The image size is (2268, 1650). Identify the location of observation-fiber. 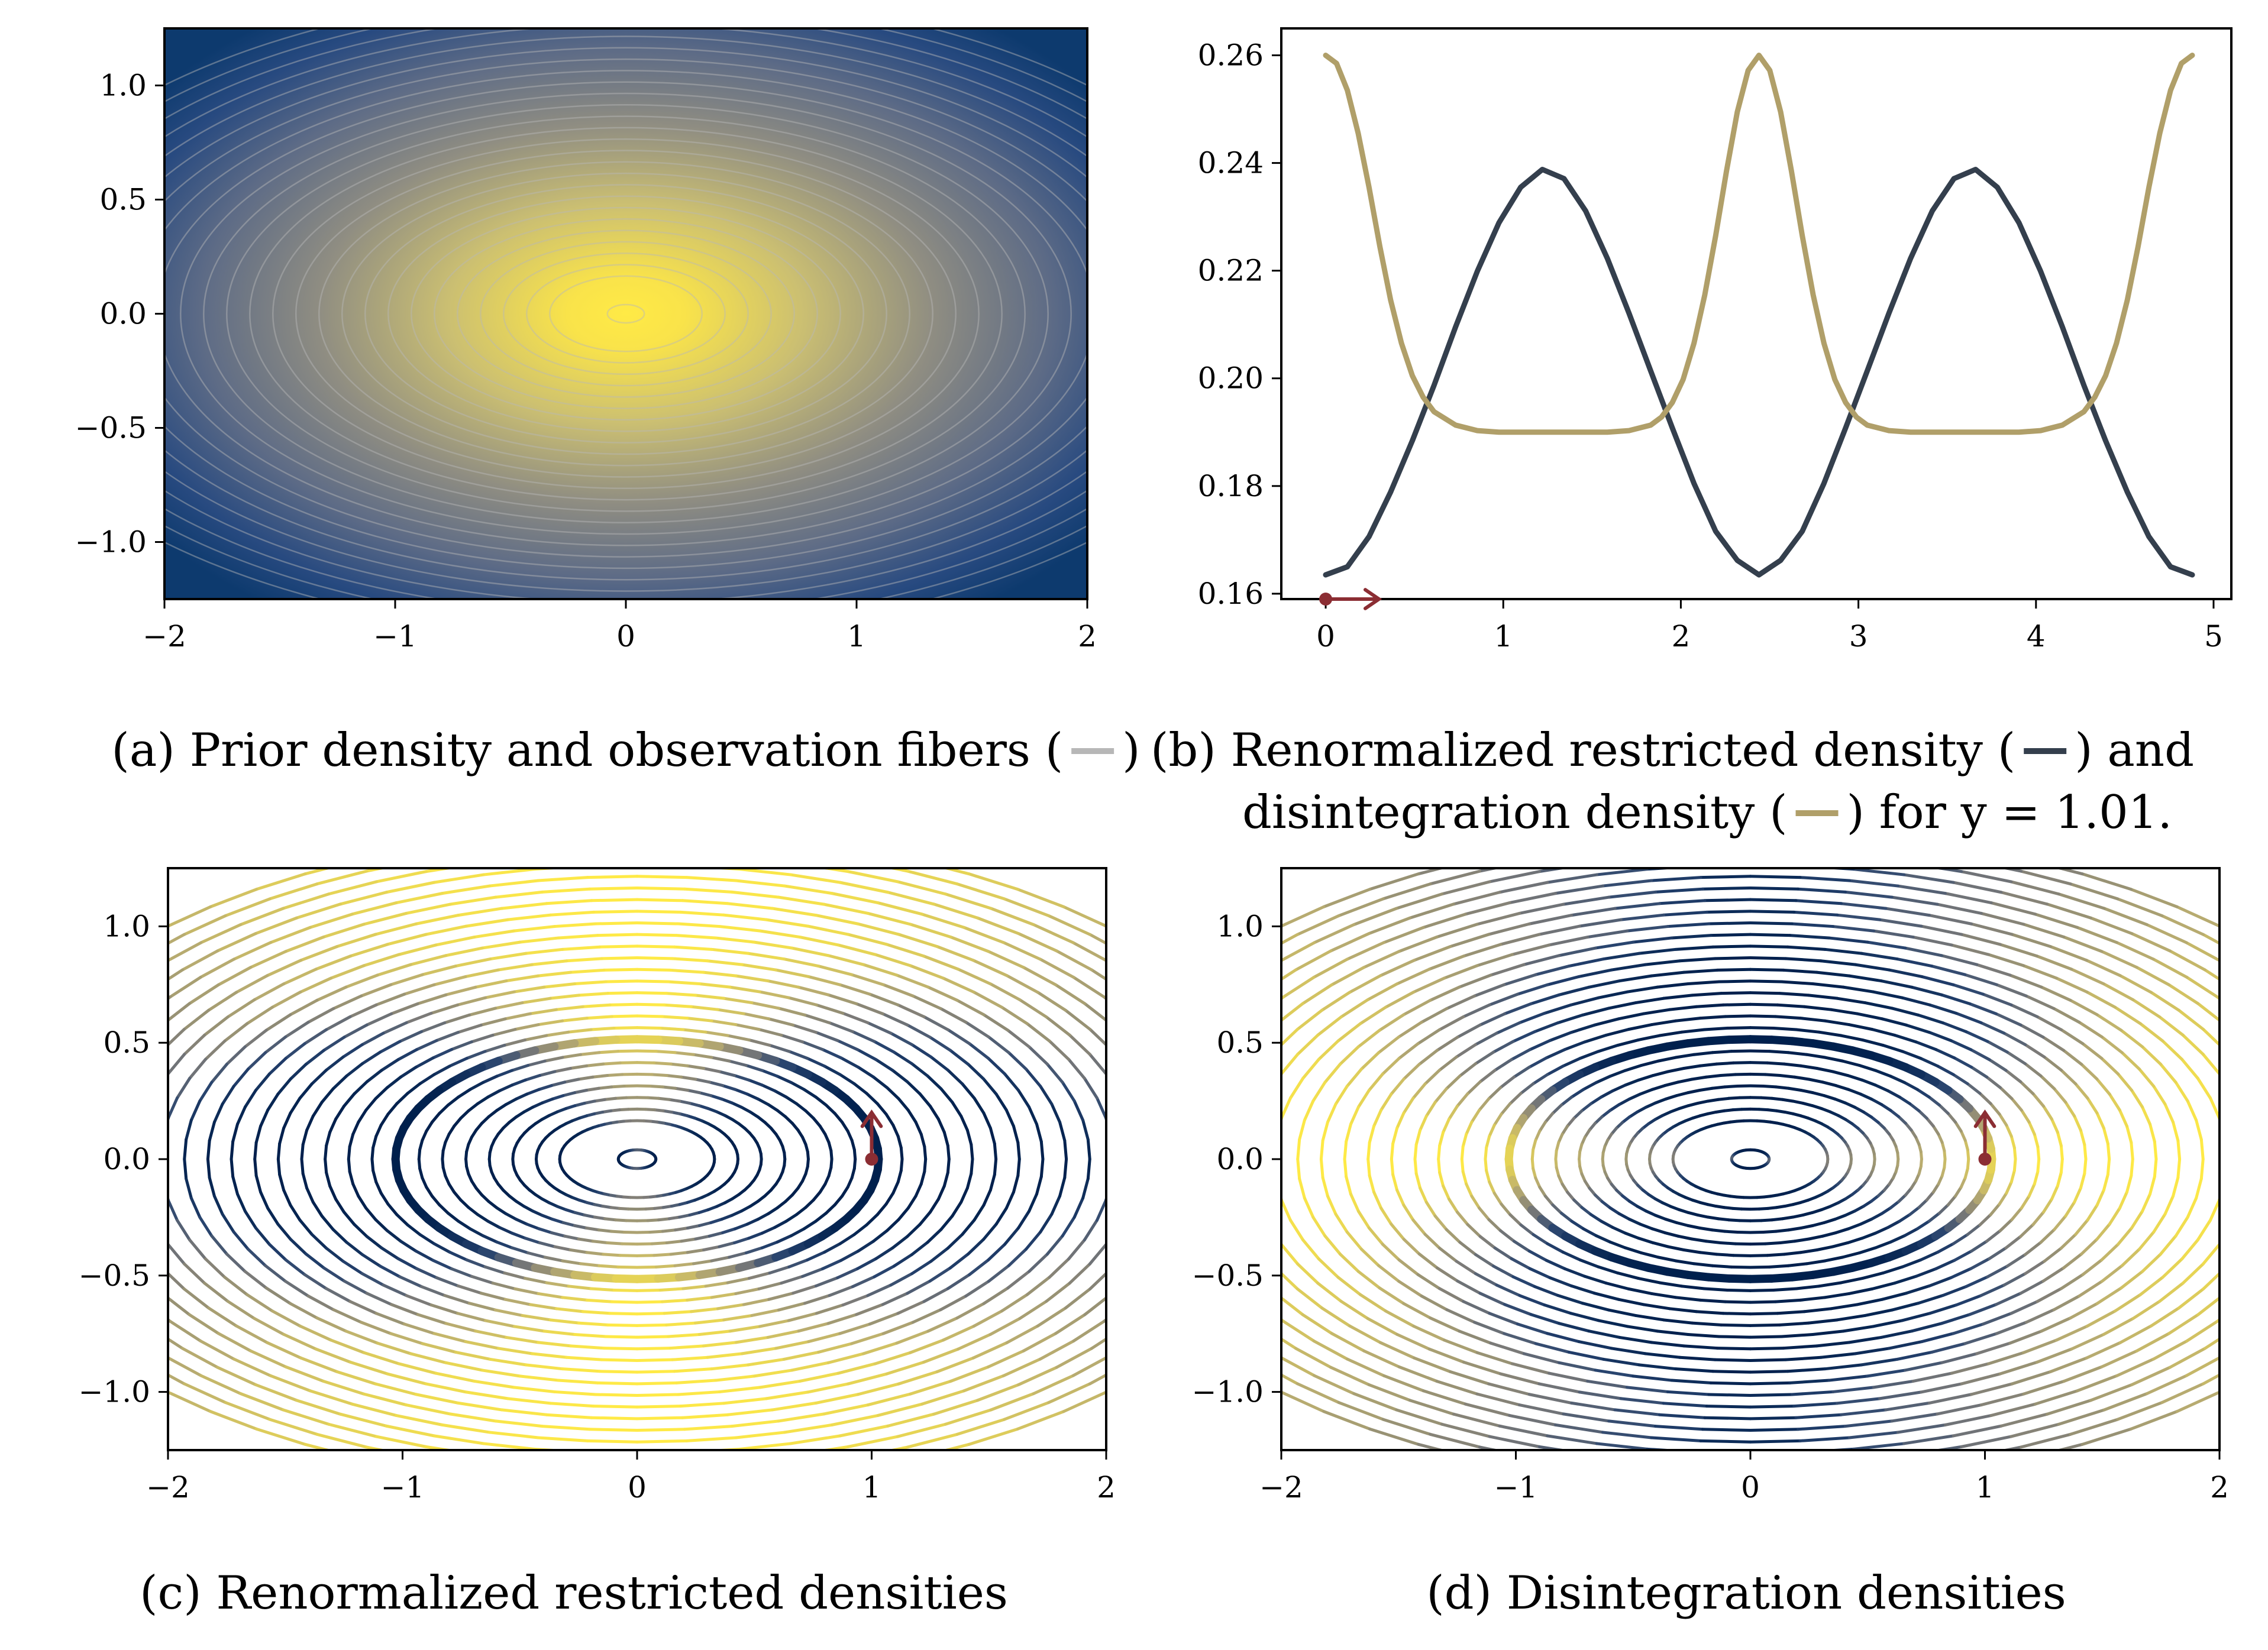
(626, 314).